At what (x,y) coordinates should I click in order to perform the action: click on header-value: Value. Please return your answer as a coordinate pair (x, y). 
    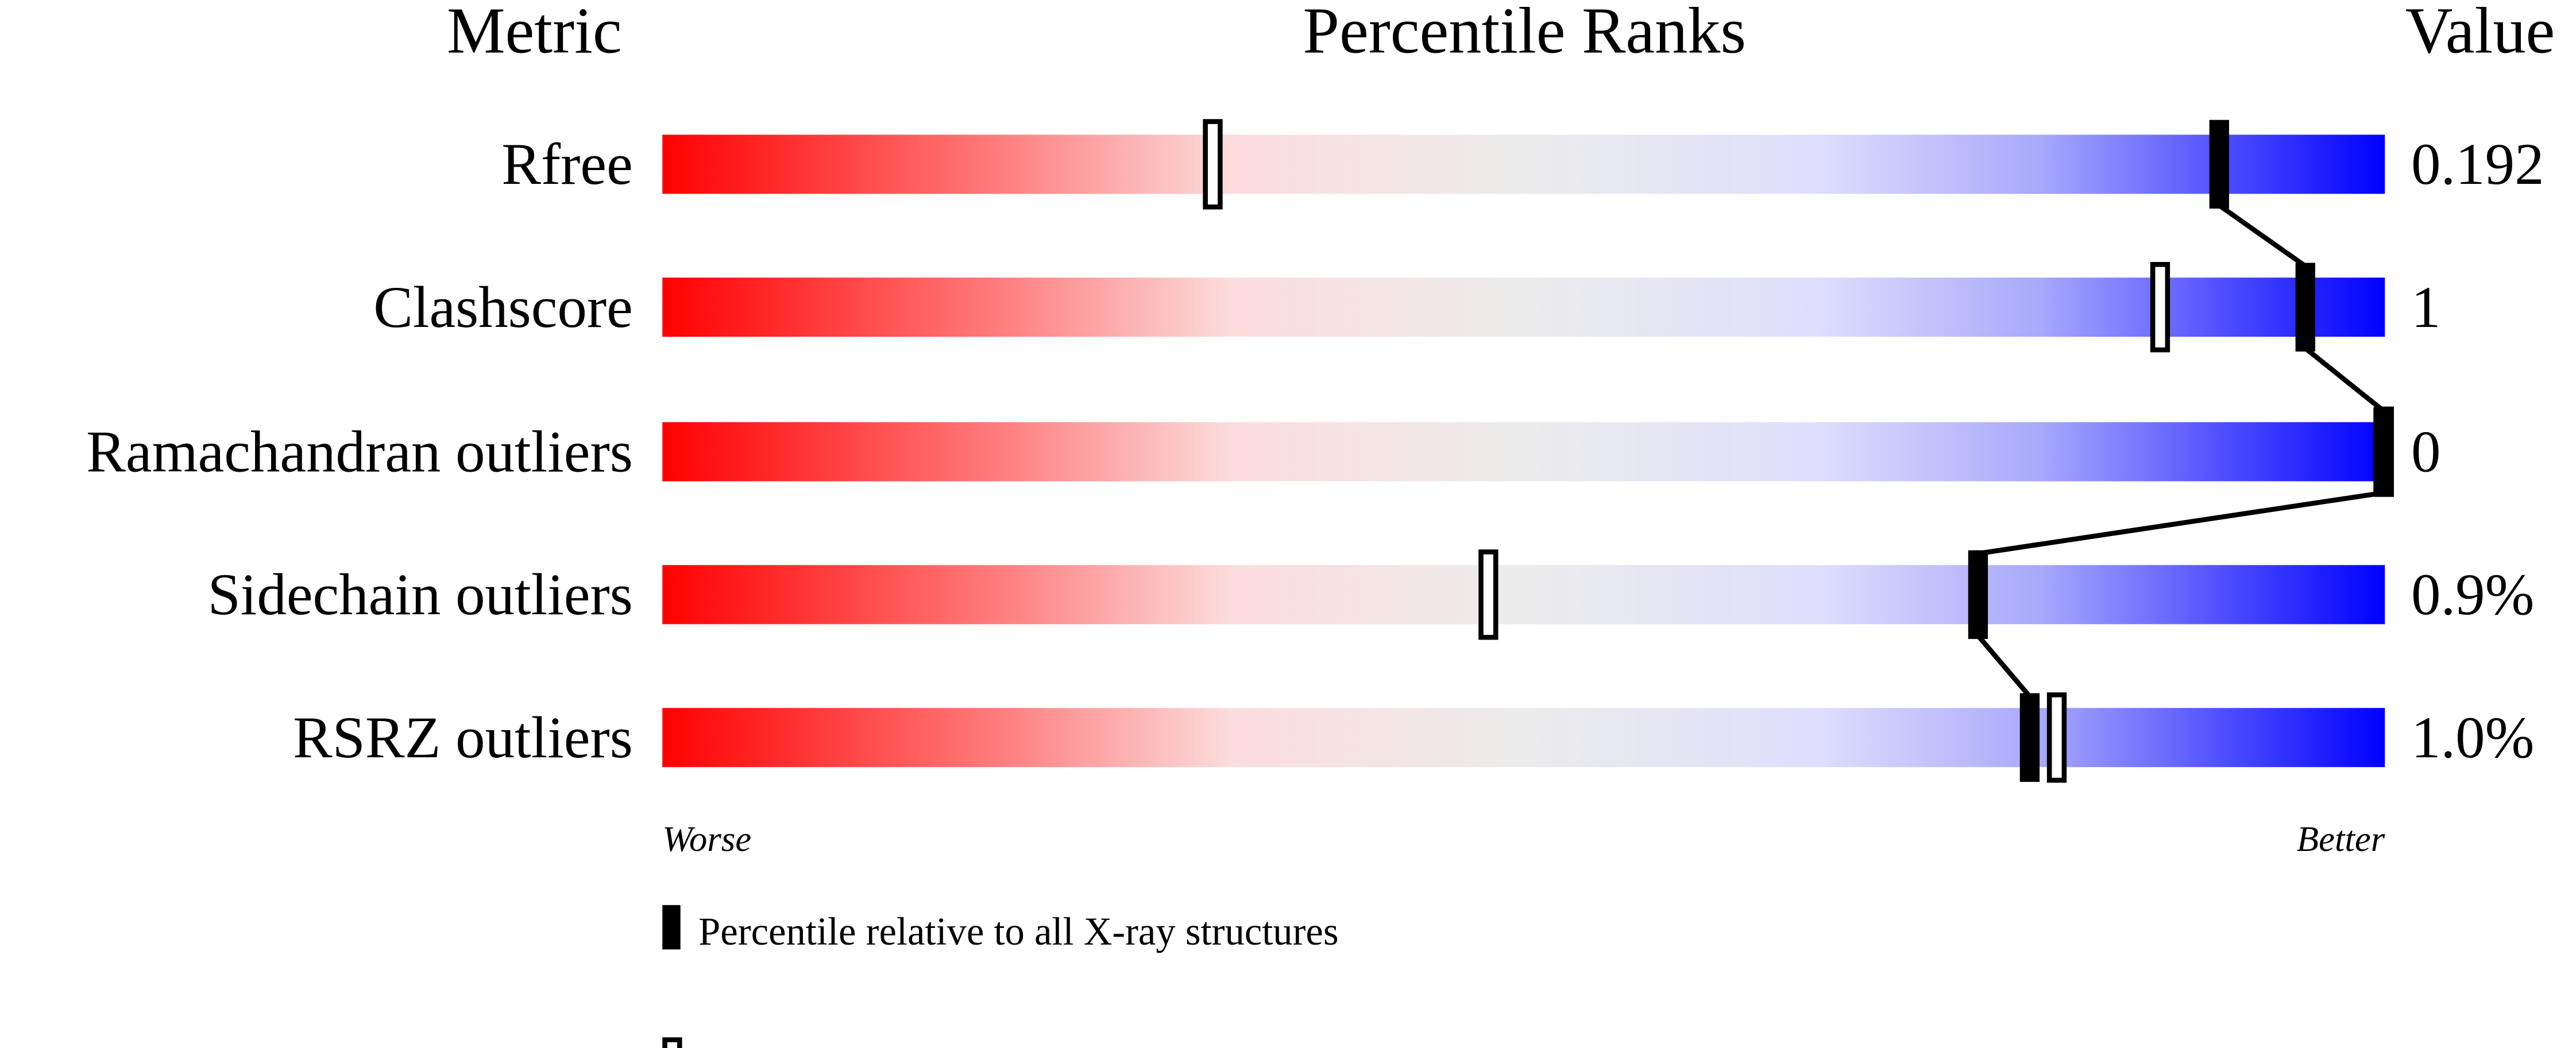
    Looking at the image, I should click on (2480, 33).